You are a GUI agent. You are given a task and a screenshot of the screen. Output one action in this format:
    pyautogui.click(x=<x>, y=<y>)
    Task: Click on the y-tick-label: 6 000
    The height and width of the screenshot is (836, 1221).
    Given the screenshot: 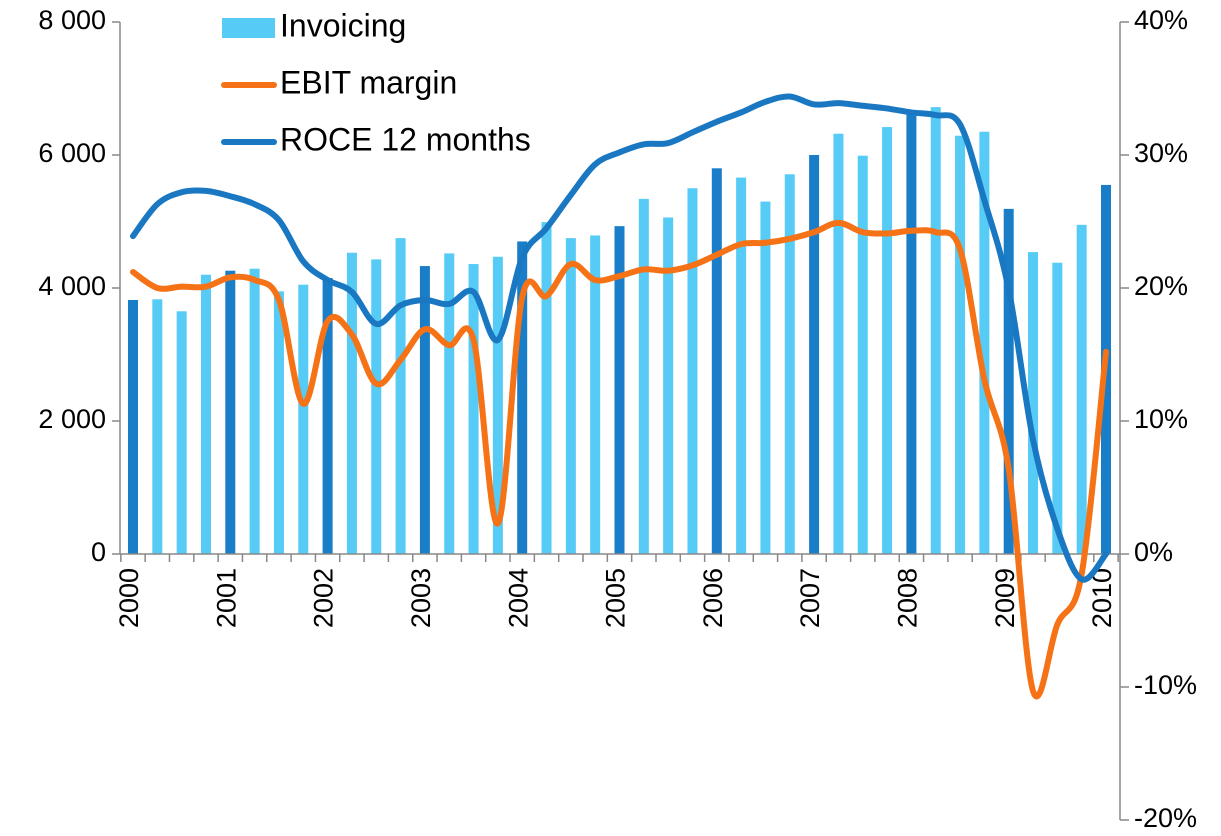 What is the action you would take?
    pyautogui.click(x=72, y=153)
    